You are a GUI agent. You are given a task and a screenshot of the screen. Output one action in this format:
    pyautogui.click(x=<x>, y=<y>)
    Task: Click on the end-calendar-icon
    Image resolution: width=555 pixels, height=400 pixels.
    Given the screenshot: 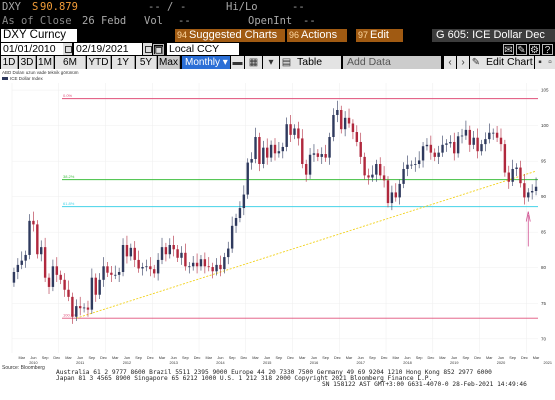 What is the action you would take?
    pyautogui.click(x=147, y=49)
    